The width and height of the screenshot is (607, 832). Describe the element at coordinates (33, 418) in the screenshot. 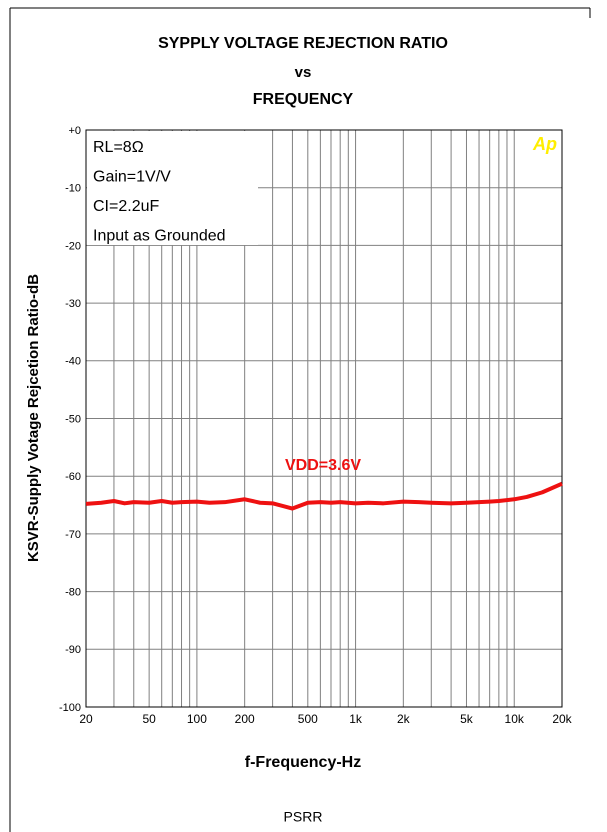

I see `y-axis-label: KSVR-Supply Votage Rejcetion Ratio-dB` at that location.